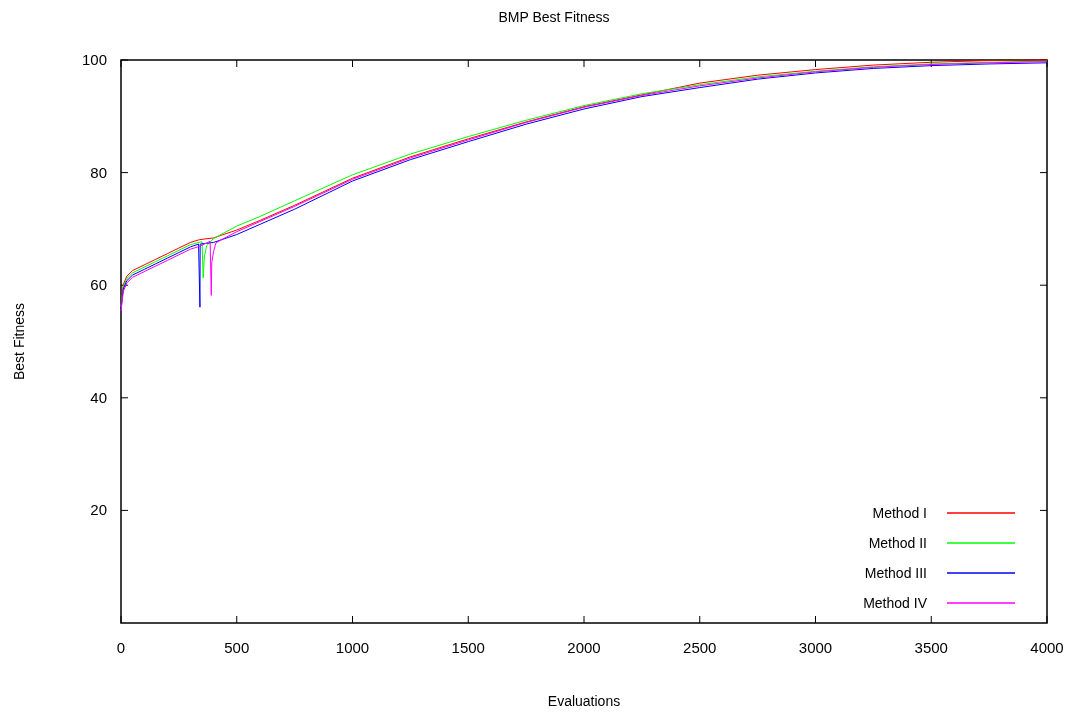  Describe the element at coordinates (19, 341) in the screenshot. I see `y-axis-title: Best Fitness` at that location.